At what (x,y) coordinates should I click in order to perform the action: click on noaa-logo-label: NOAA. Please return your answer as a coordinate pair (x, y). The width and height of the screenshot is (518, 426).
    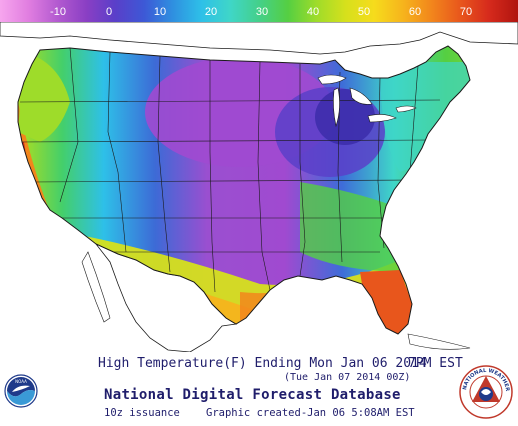
    Looking at the image, I should click on (21, 381).